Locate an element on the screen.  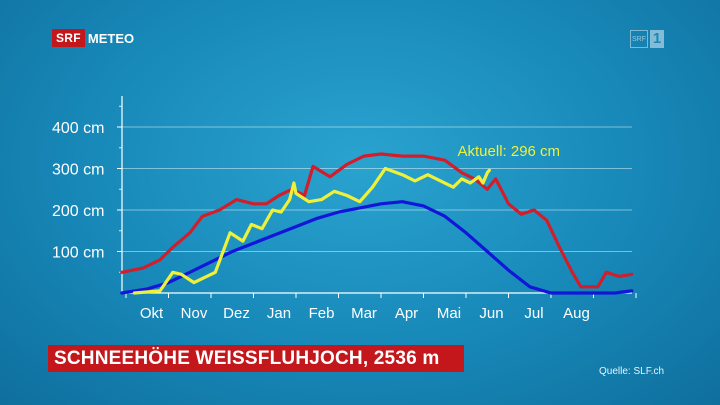
channel-number: 1 is located at coordinates (657, 39).